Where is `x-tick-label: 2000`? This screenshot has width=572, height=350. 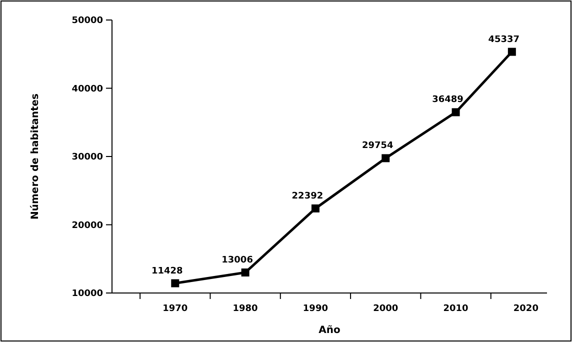 x-tick-label: 2000 is located at coordinates (385, 309).